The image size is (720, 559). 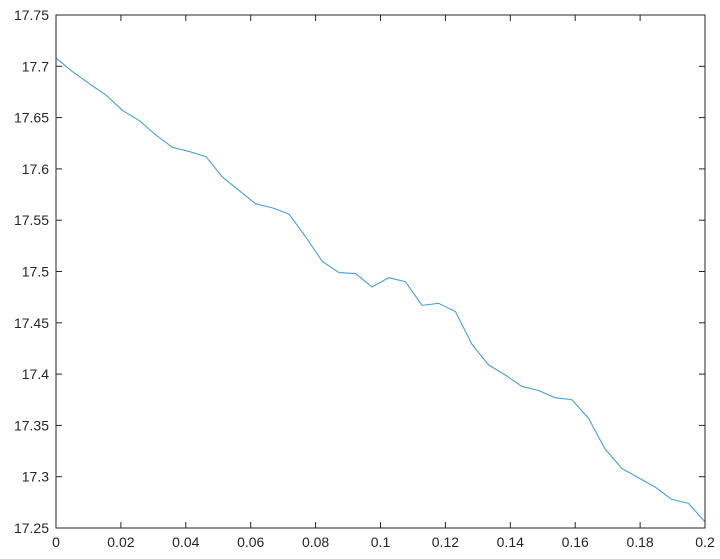 What do you see at coordinates (35, 374) in the screenshot?
I see `y-tick-label: 17.4` at bounding box center [35, 374].